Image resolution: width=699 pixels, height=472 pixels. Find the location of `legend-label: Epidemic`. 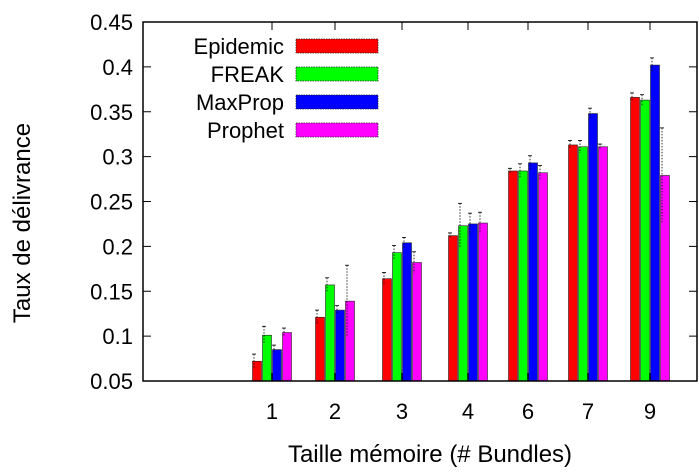

legend-label: Epidemic is located at coordinates (239, 46).